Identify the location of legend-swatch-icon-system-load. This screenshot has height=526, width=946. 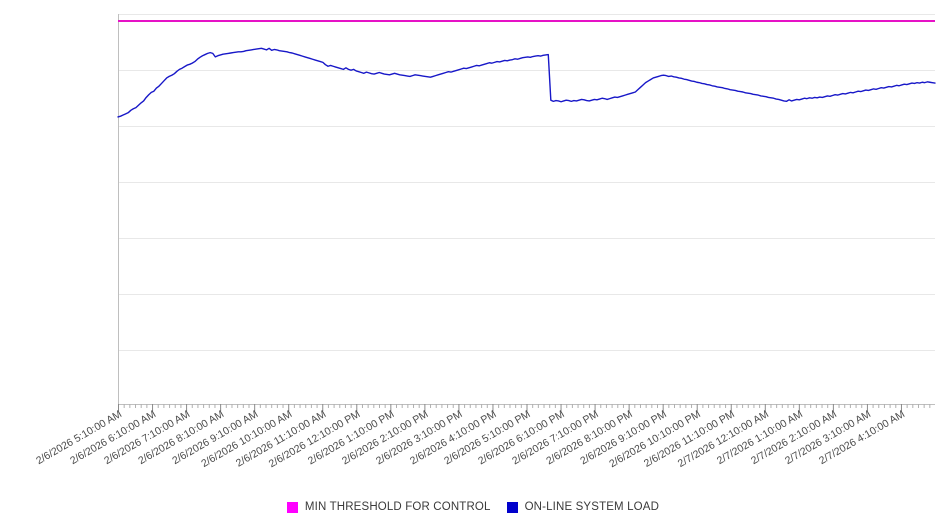
(512, 507).